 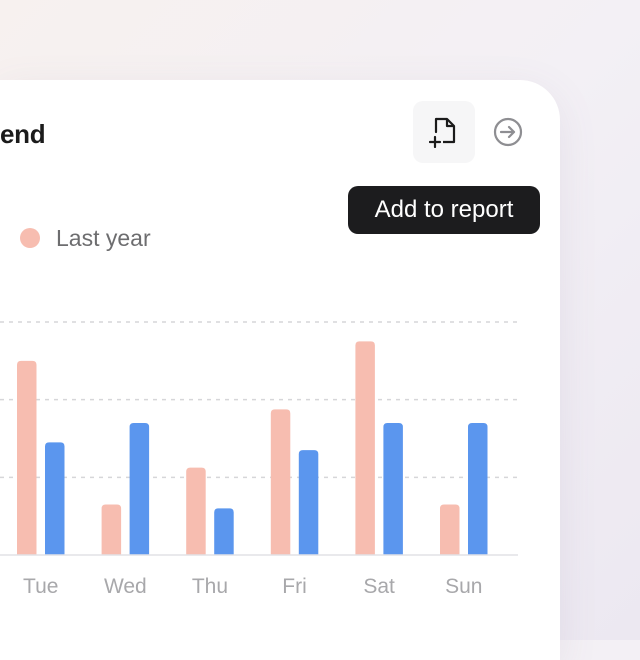 What do you see at coordinates (224, 531) in the screenshot?
I see `bar-series-2-thu` at bounding box center [224, 531].